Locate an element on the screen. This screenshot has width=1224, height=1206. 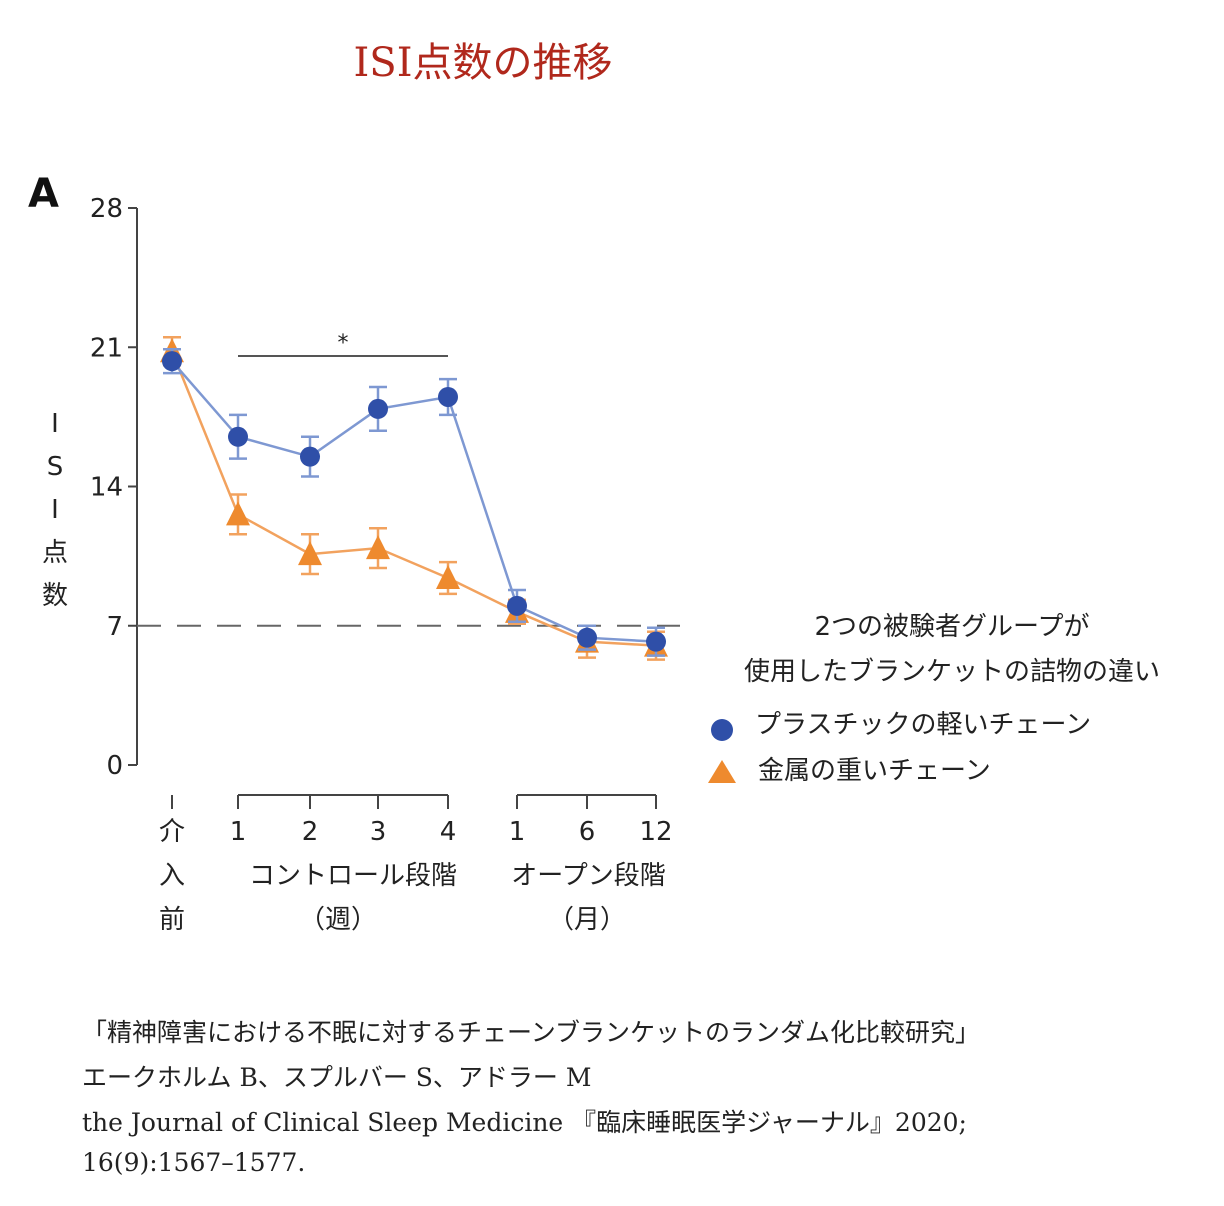
y-tick-label: 0 is located at coordinates (114, 766).